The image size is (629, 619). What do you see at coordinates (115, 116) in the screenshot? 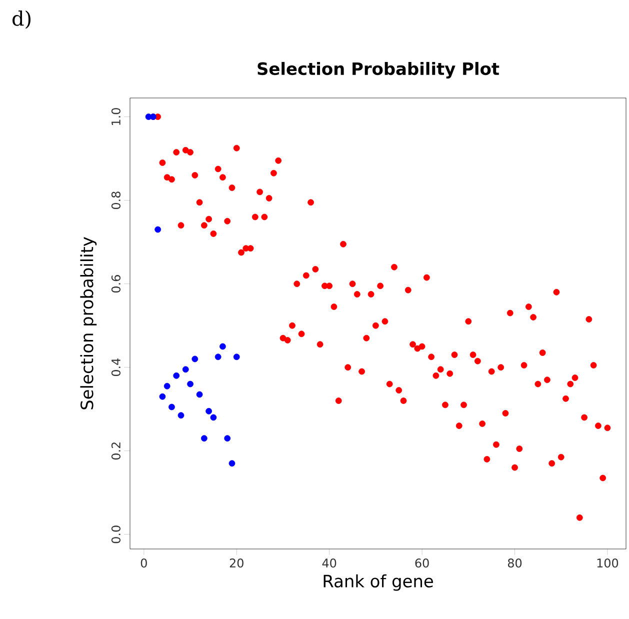
I see `y-tick-label: 1.0` at bounding box center [115, 116].